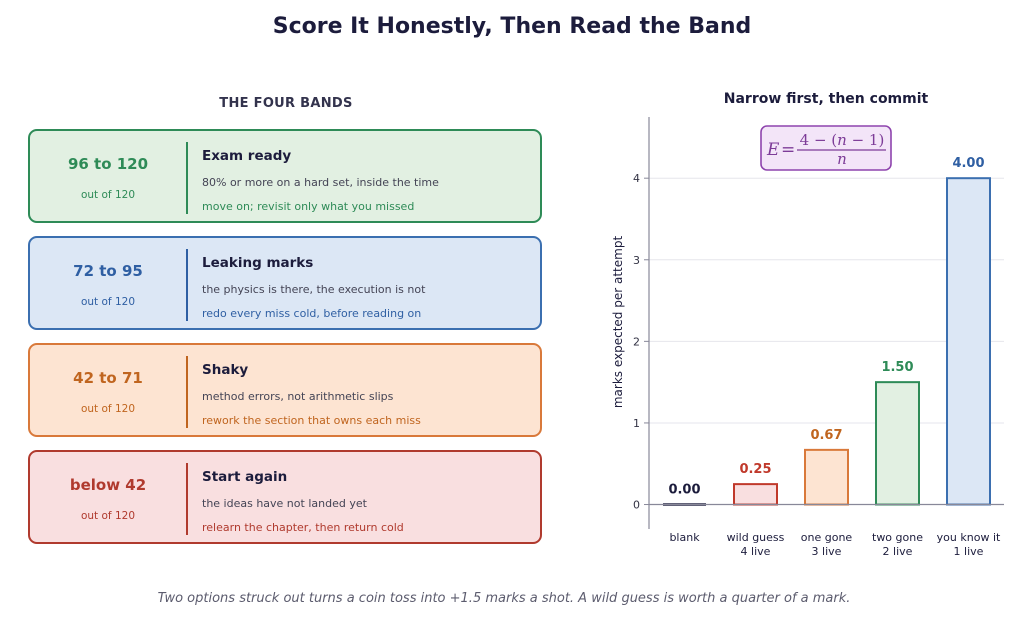 Image resolution: width=1024 pixels, height=626 pixels. What do you see at coordinates (247, 156) in the screenshot?
I see `band-title: Exam ready` at bounding box center [247, 156].